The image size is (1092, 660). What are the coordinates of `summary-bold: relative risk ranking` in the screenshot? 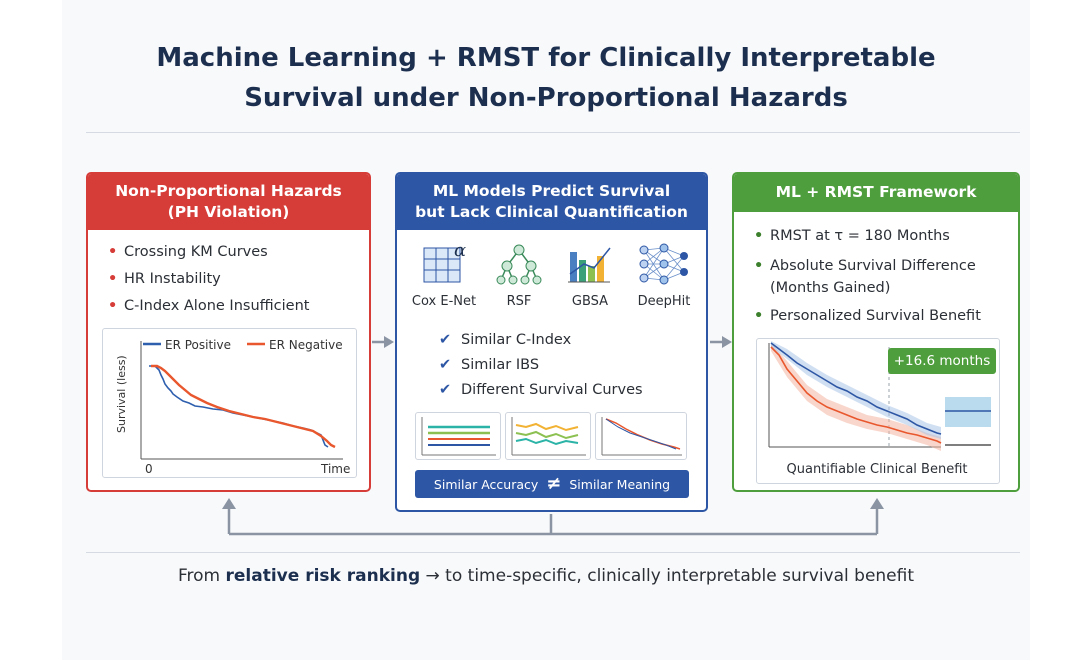 It's located at (323, 576).